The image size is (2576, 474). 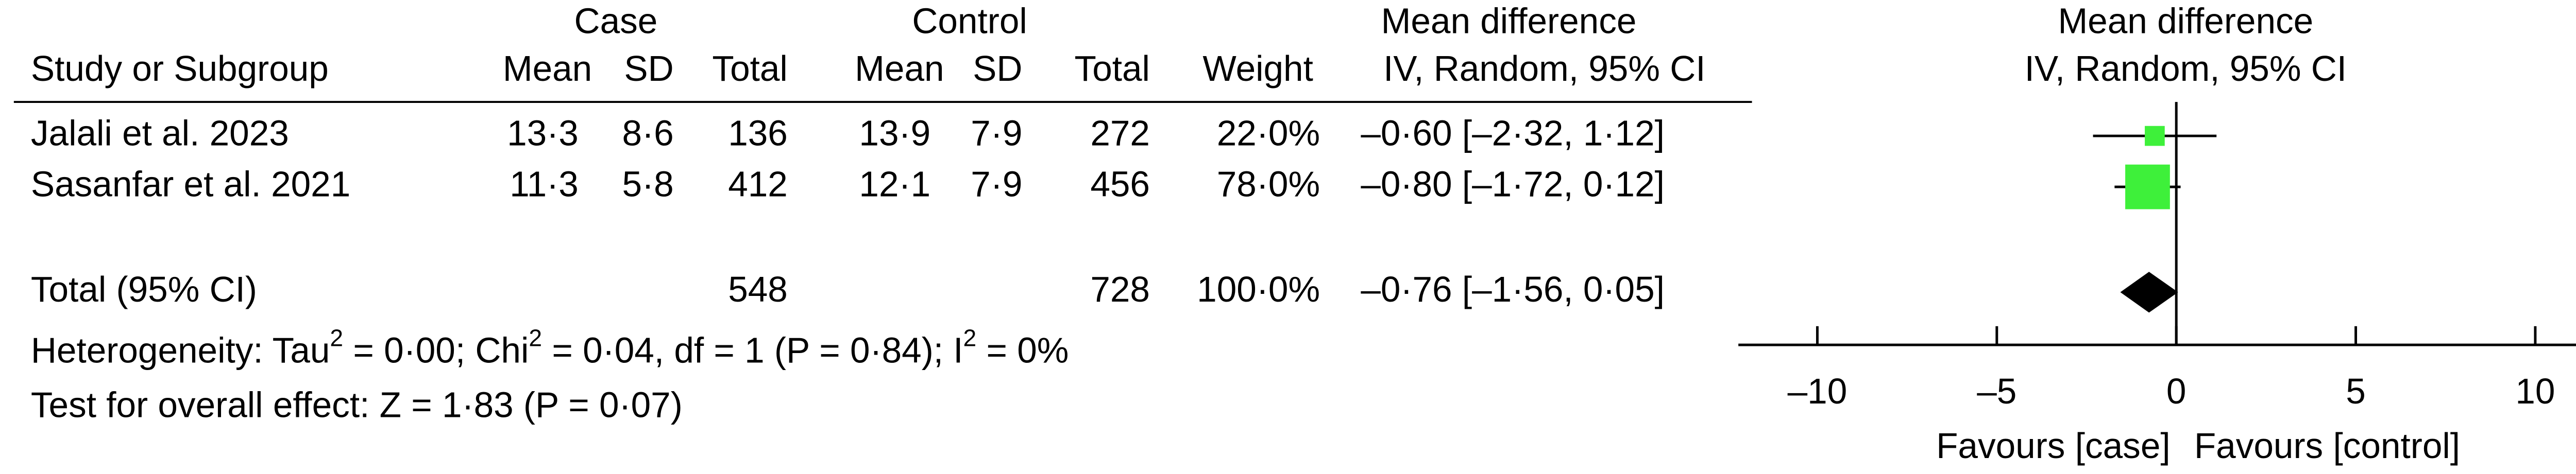 I want to click on effect-label: –0·60 [–2·32, 1·12], so click(x=1513, y=133).